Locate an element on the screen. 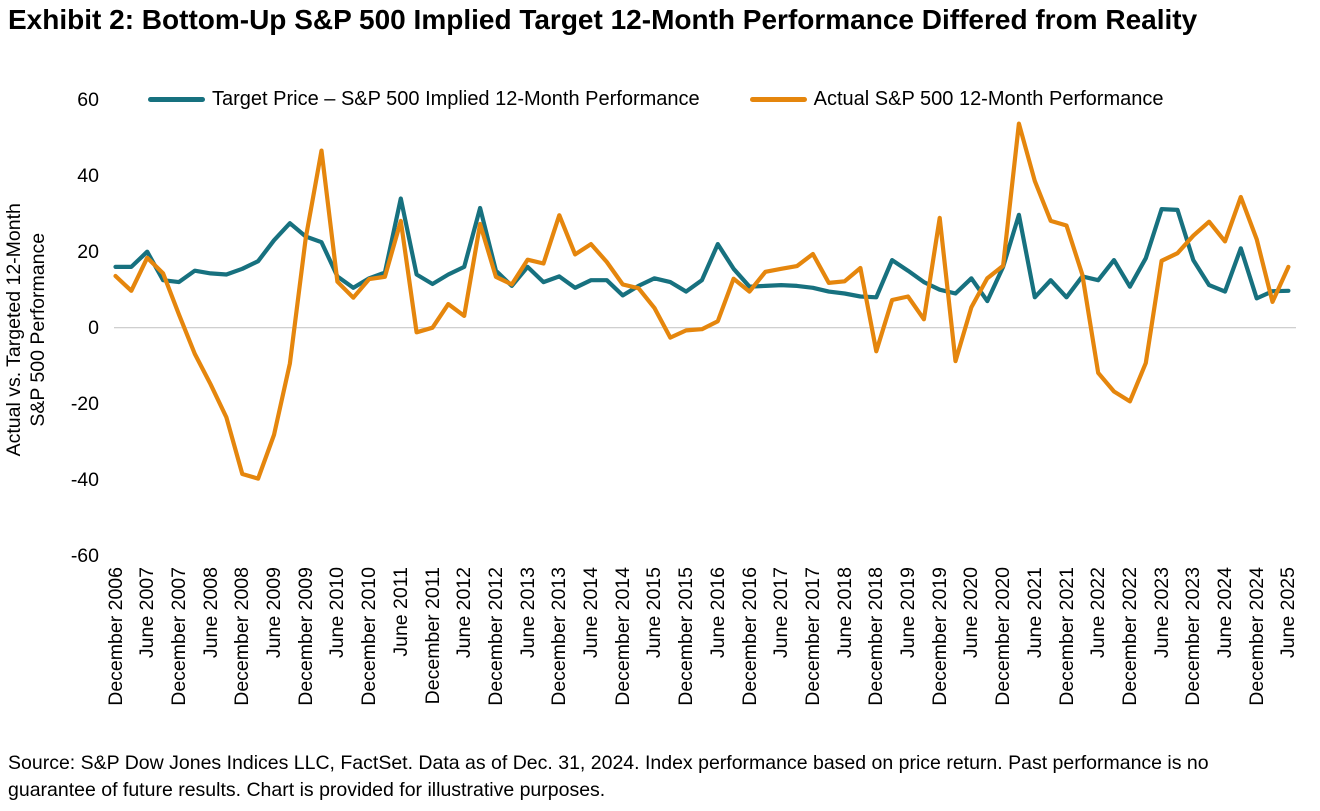 This screenshot has width=1320, height=811. actual-series-line-icon is located at coordinates (778, 99).